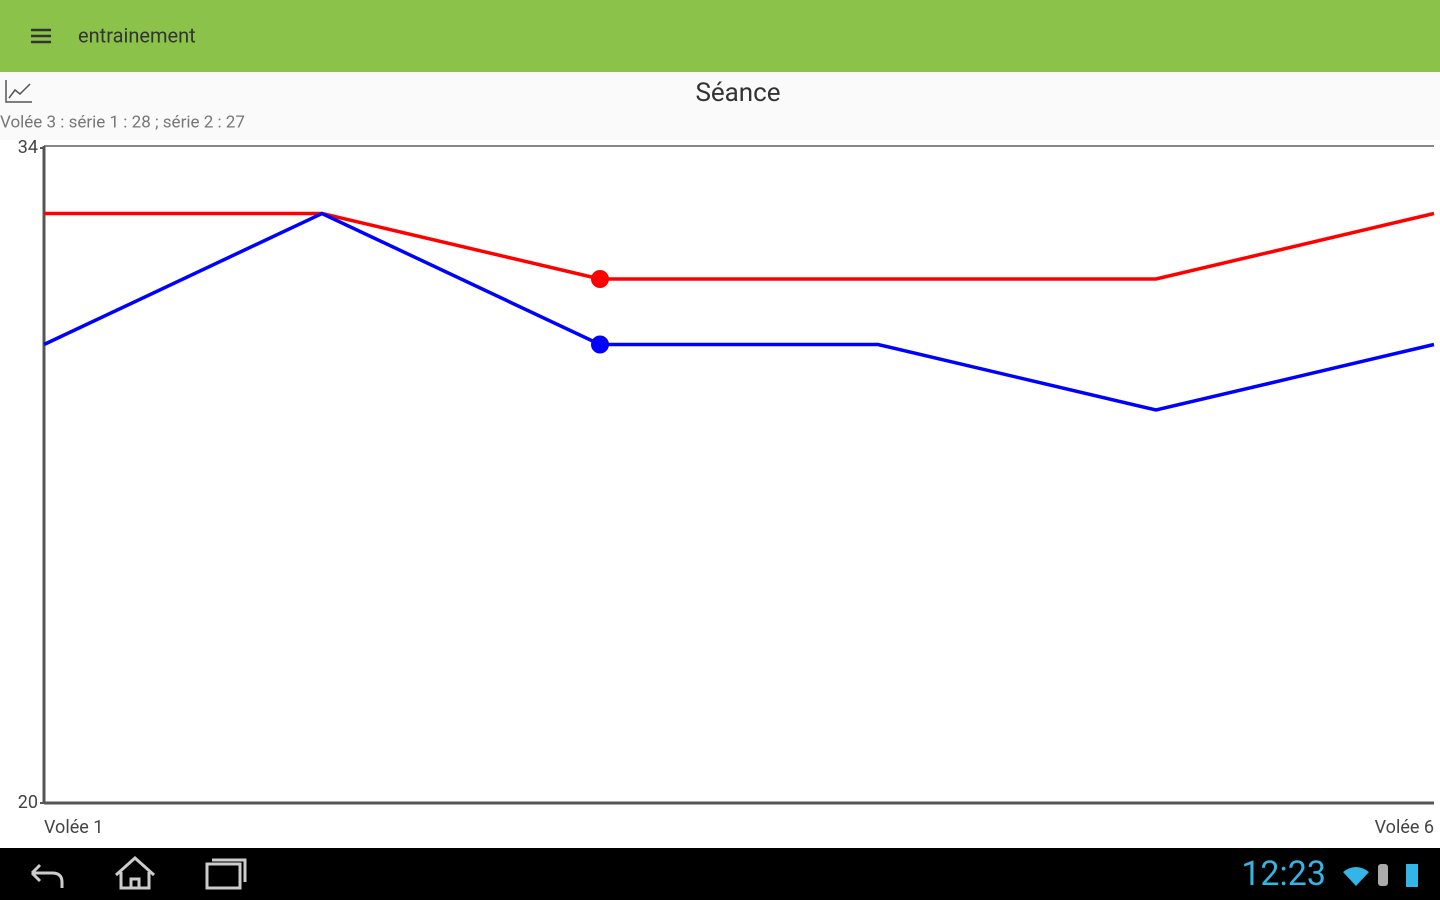 The height and width of the screenshot is (900, 1440). What do you see at coordinates (41, 36) in the screenshot?
I see `menu-button` at bounding box center [41, 36].